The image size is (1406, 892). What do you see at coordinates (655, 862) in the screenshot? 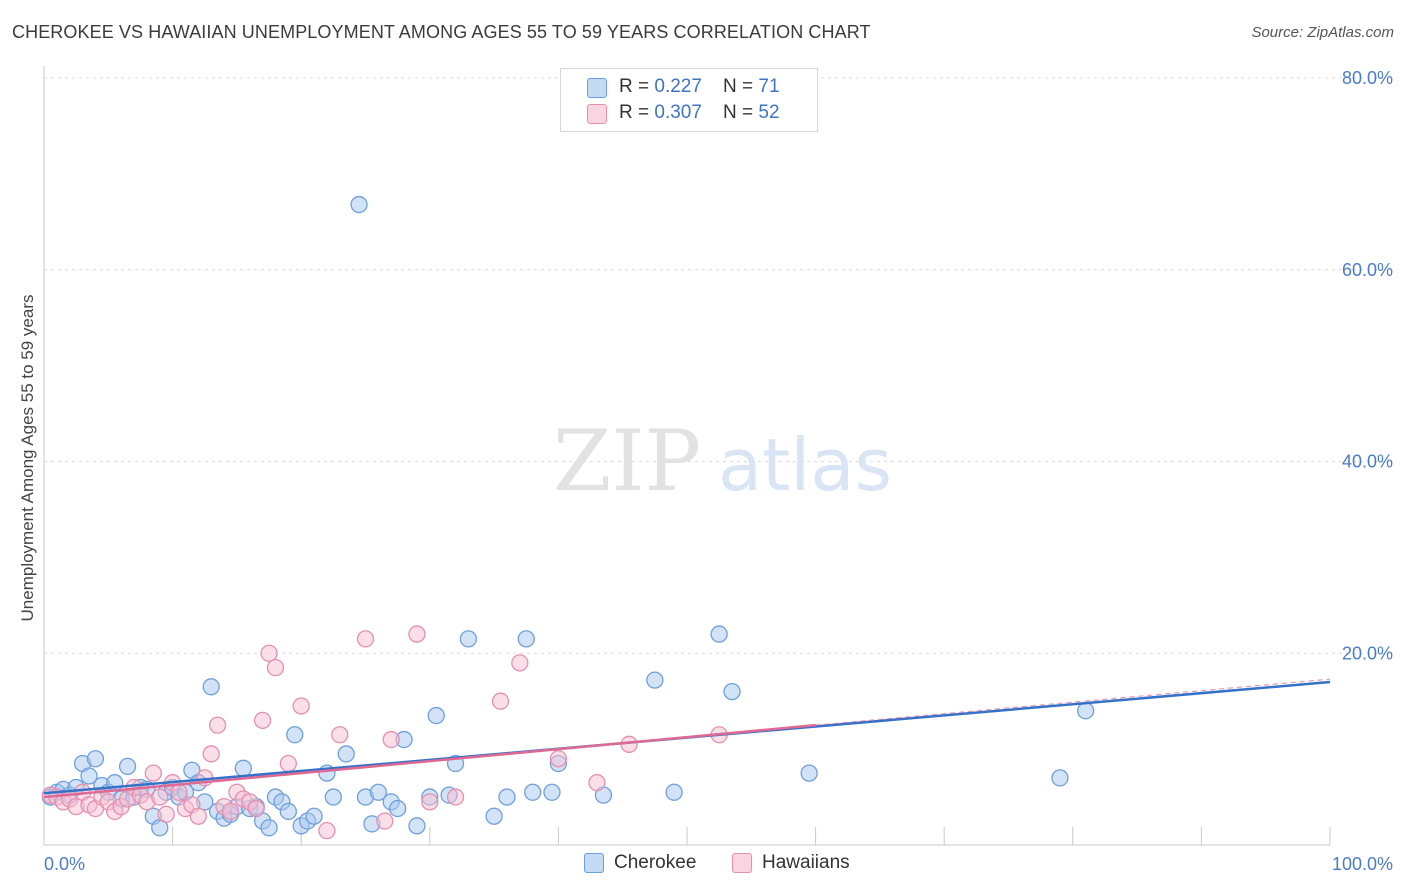
I see `bottom-legend-label-cherokee: Cherokee` at bounding box center [655, 862].